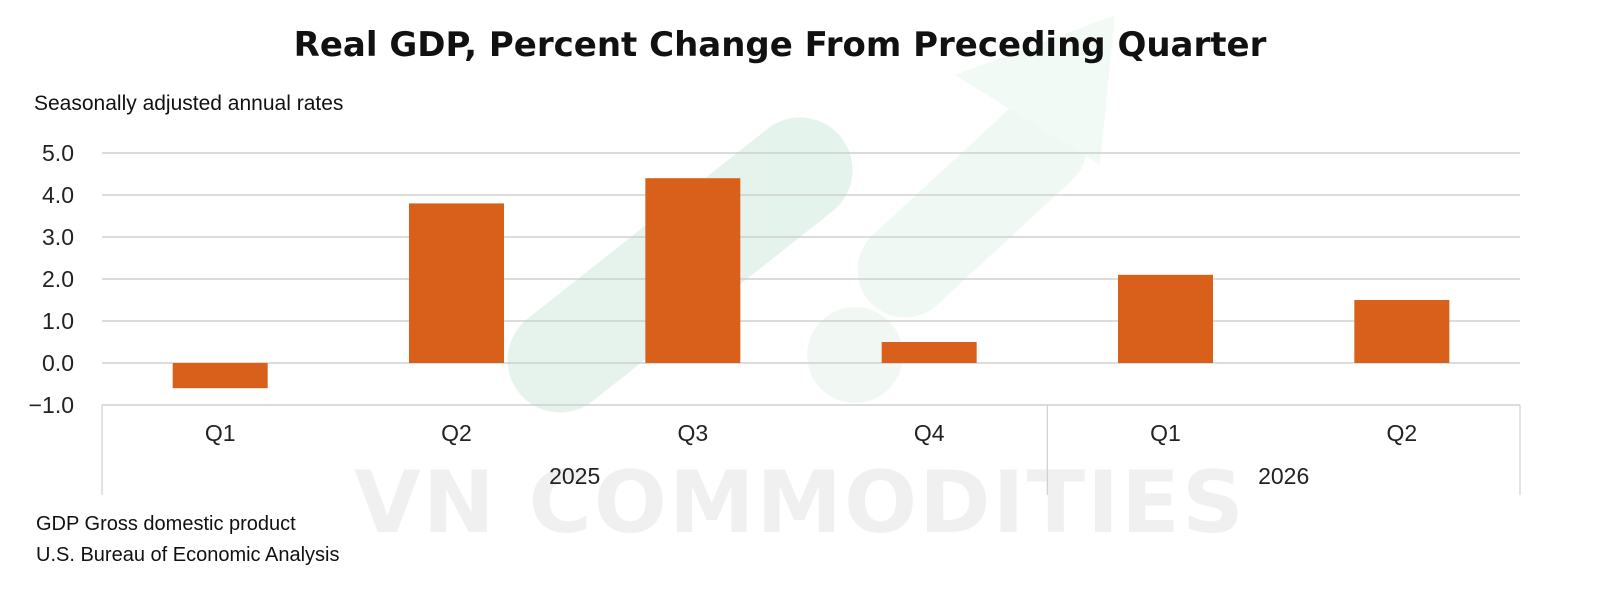 This screenshot has height=591, width=1600. I want to click on watermark-text: VN COMMODITIES, so click(800, 503).